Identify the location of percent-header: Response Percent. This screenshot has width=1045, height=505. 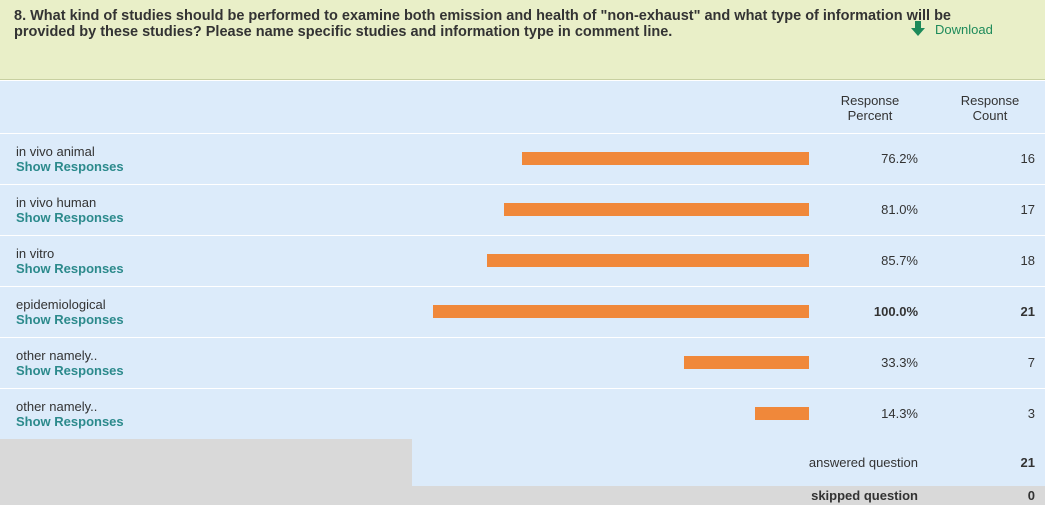
(870, 108).